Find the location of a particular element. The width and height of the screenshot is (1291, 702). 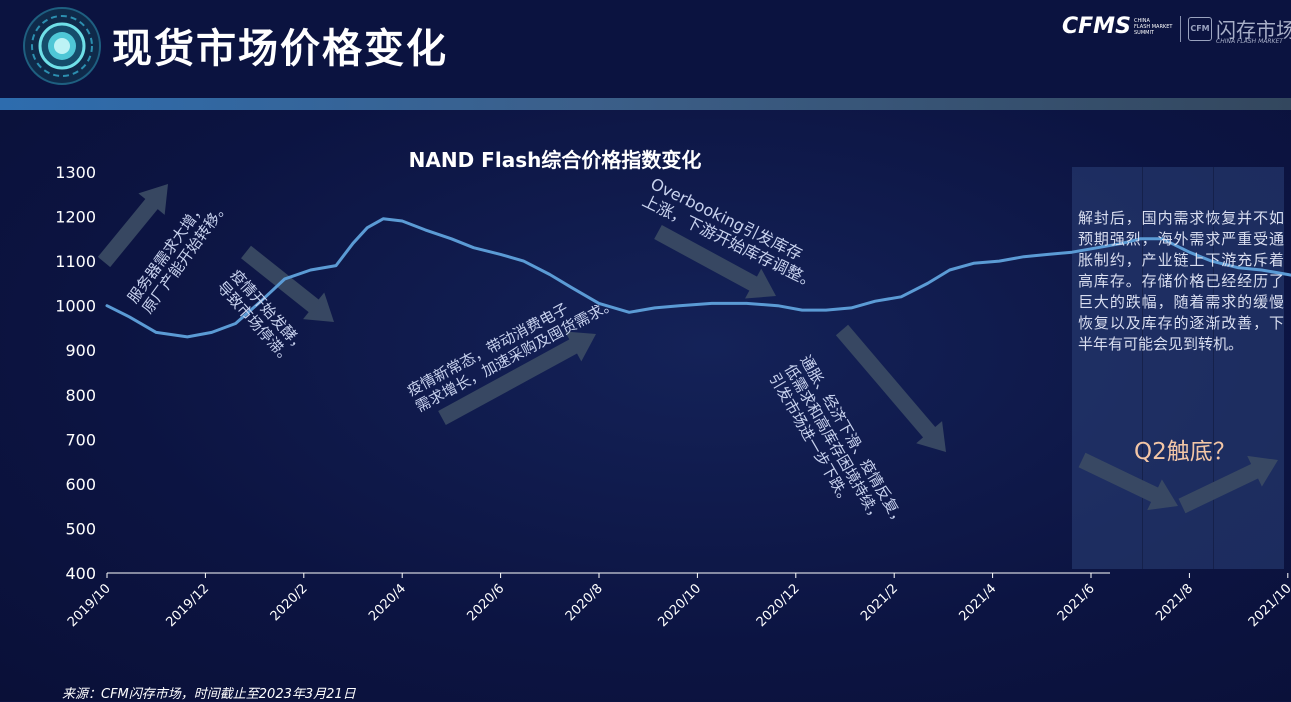

y-tick-label: 500 is located at coordinates (80, 528).